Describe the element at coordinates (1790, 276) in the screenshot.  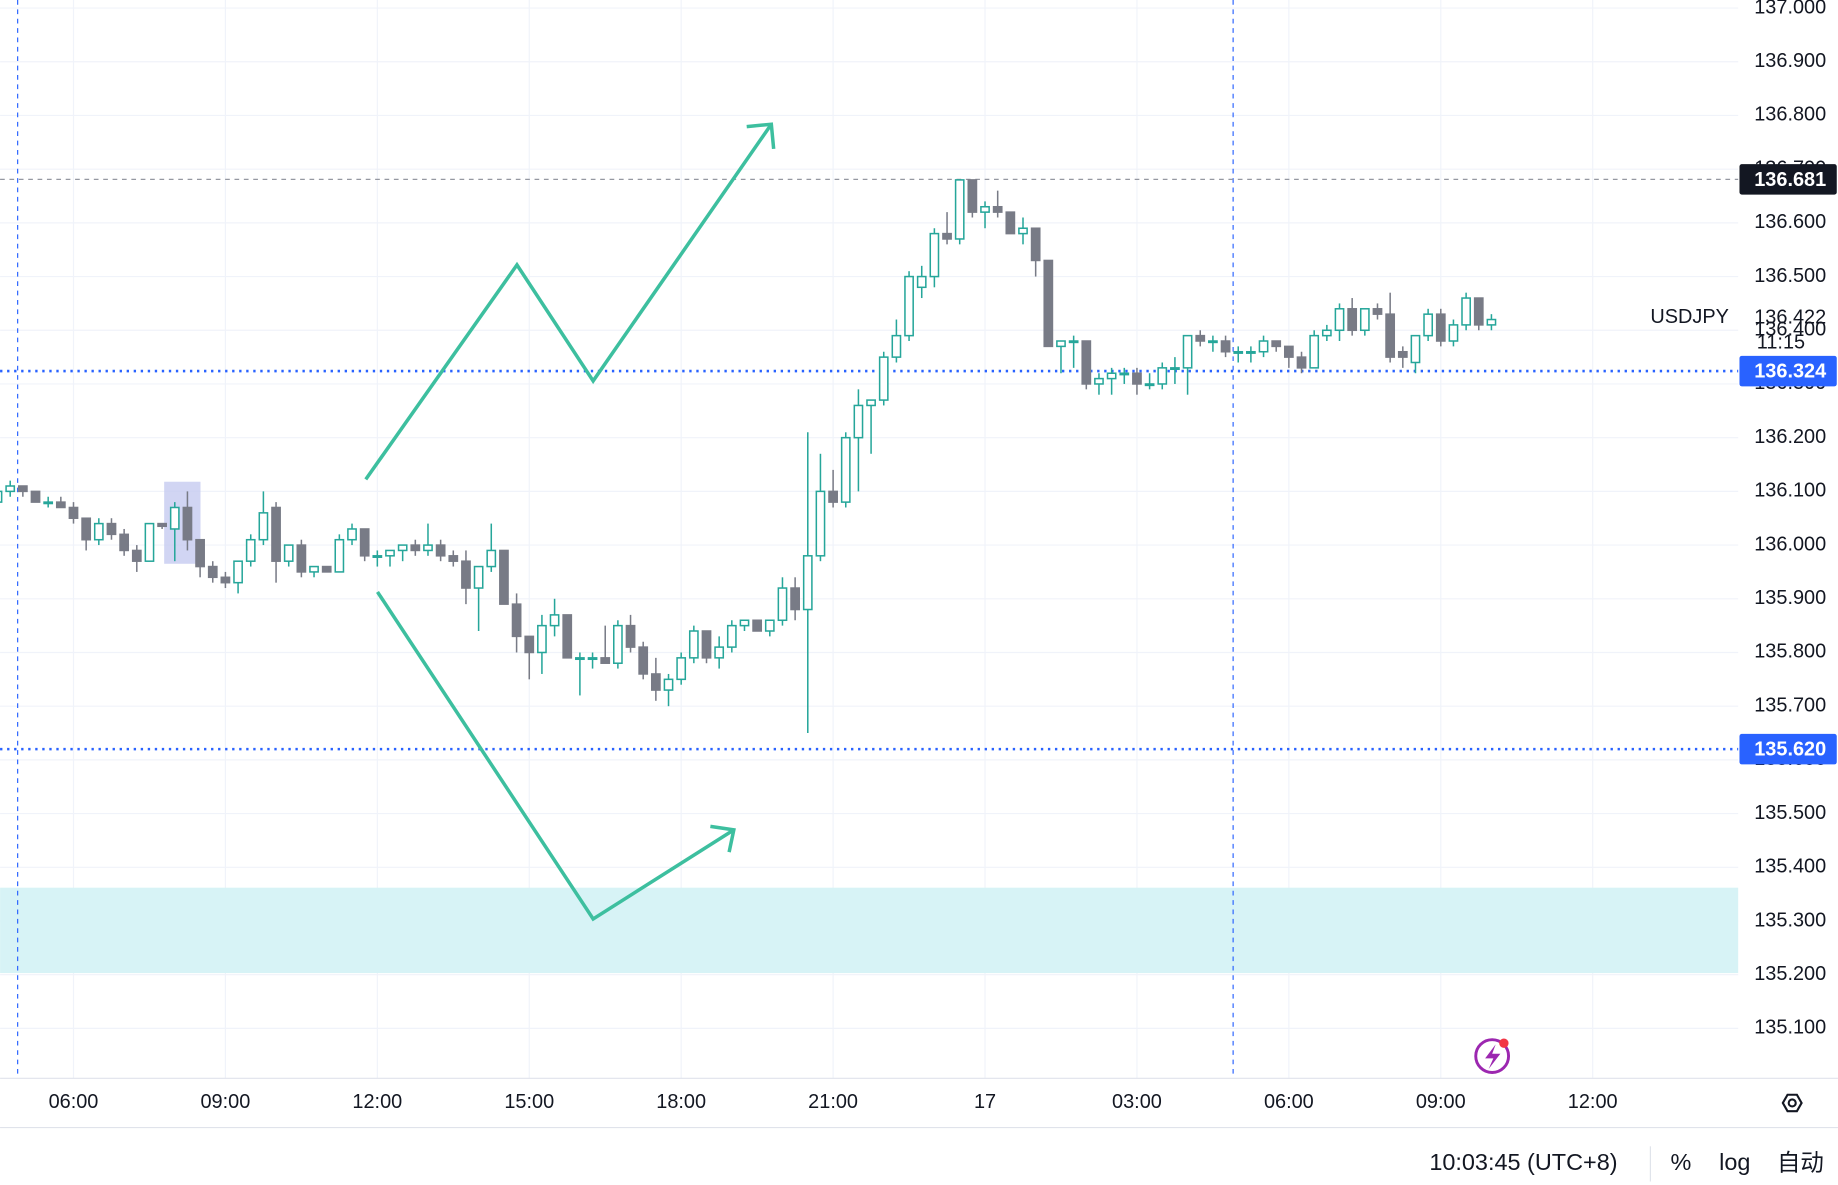
I see `y-tick-label: 136.500` at that location.